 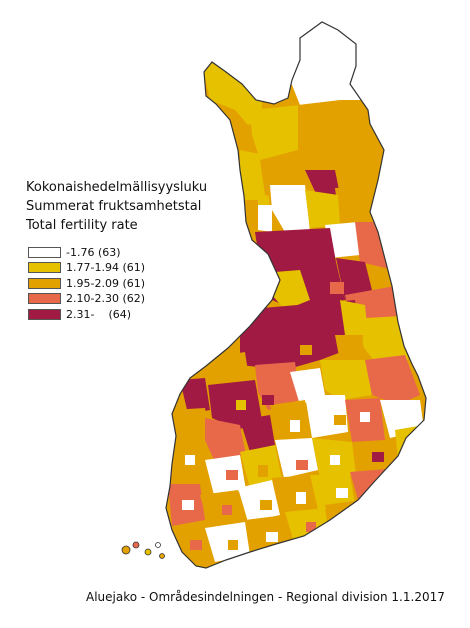 I want to click on legend-label: 2.10-2.30 (62), so click(x=106, y=299).